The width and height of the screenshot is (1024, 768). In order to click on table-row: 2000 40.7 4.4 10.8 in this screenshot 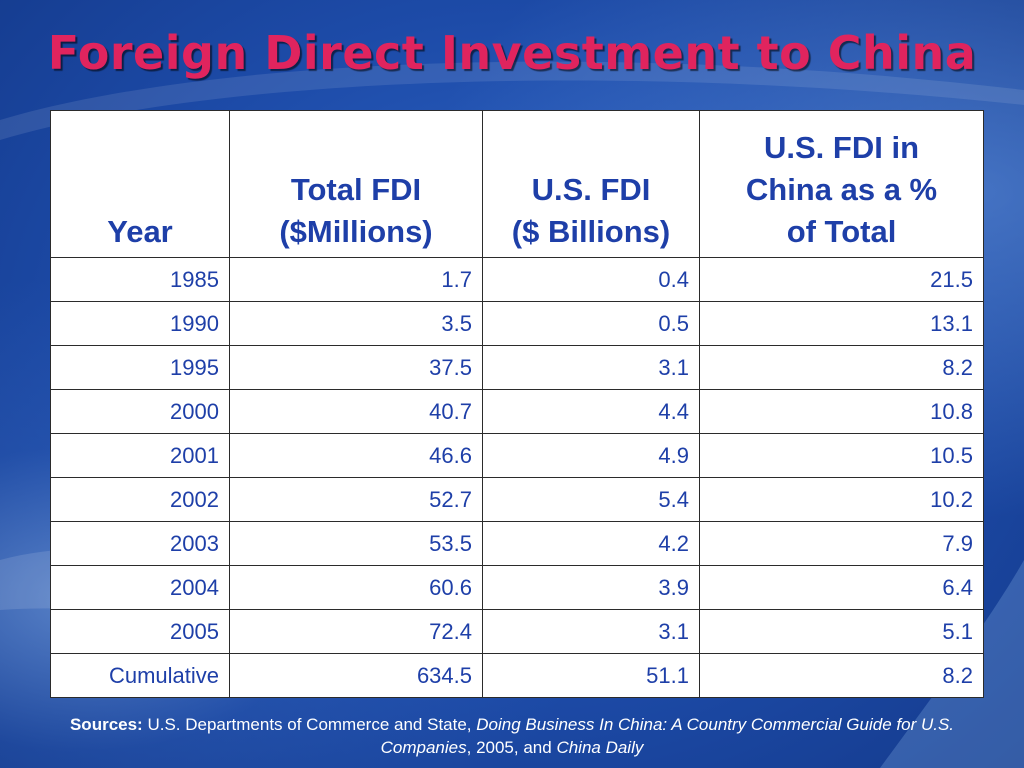, I will do `click(517, 411)`.